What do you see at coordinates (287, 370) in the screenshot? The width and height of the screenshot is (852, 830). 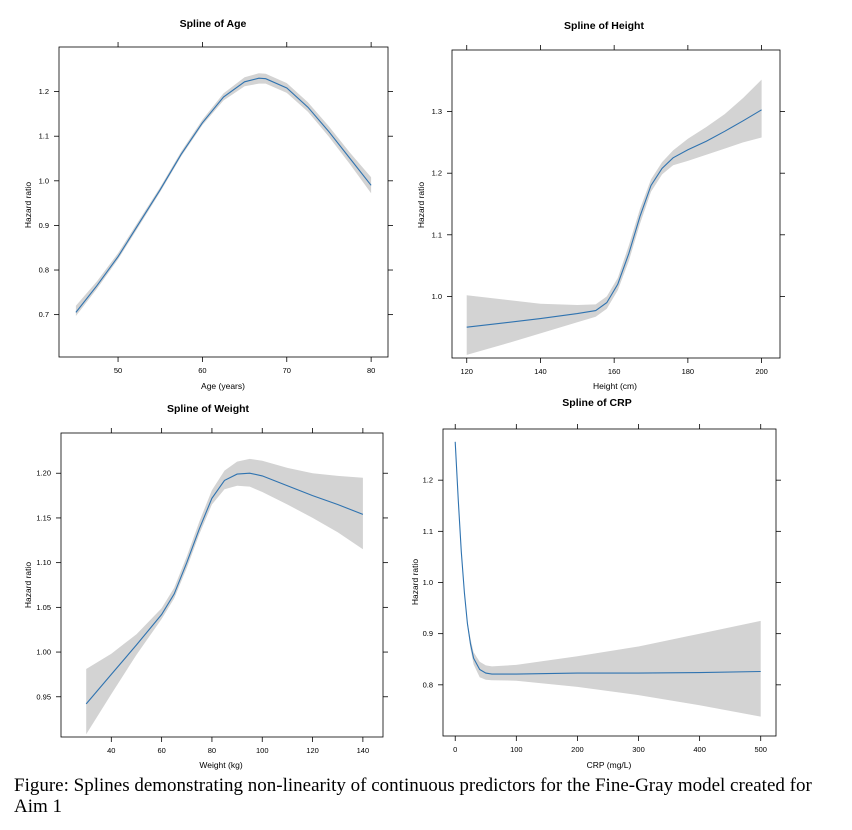 I see `x-tick-label: 70` at bounding box center [287, 370].